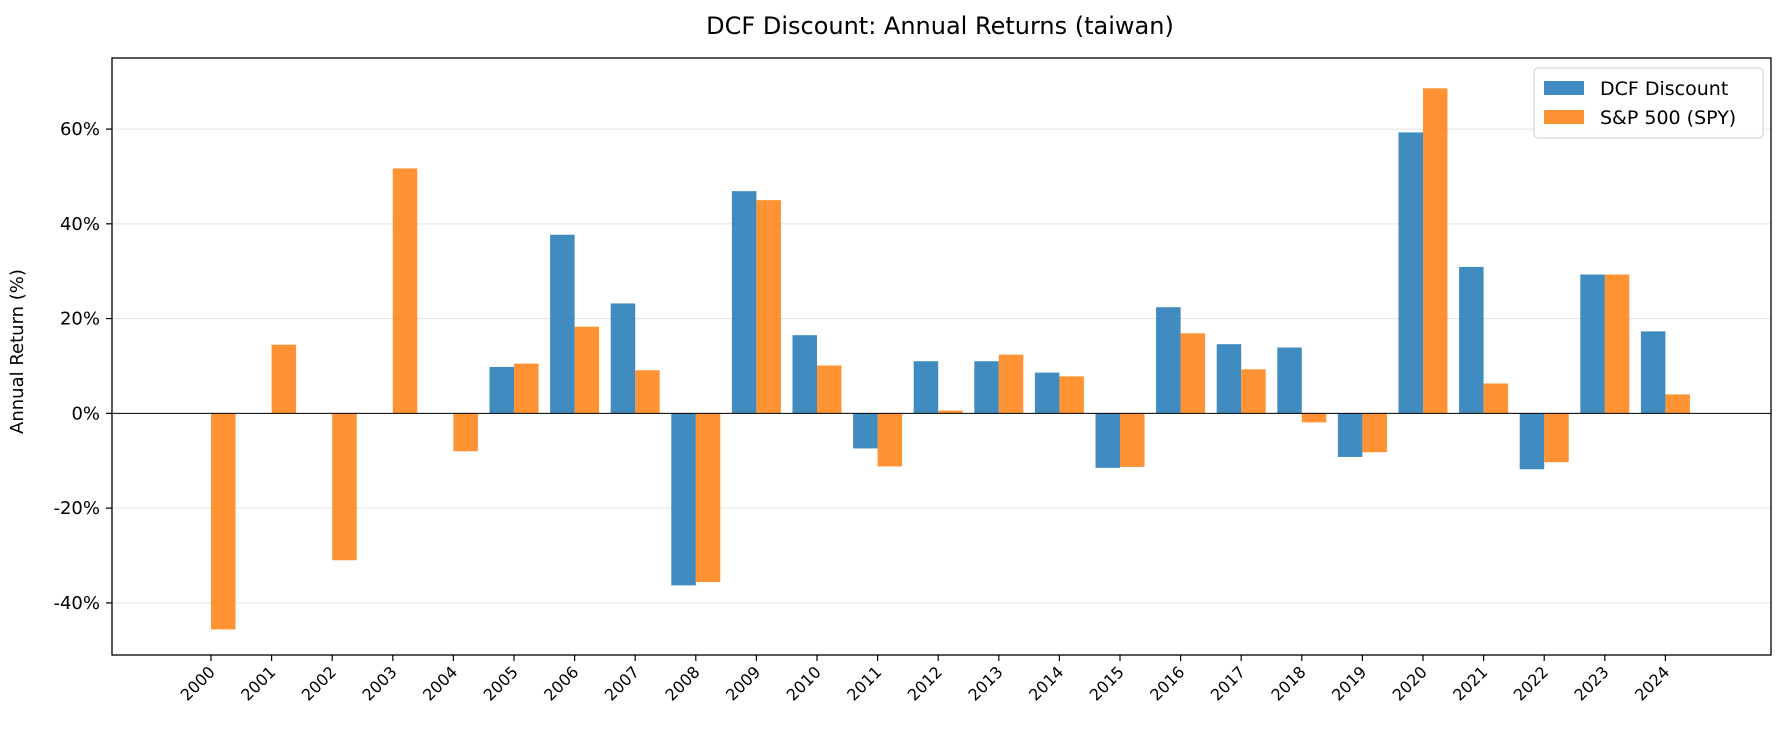  What do you see at coordinates (1011, 384) in the screenshot?
I see `bar-s-p-500-spy-2013` at bounding box center [1011, 384].